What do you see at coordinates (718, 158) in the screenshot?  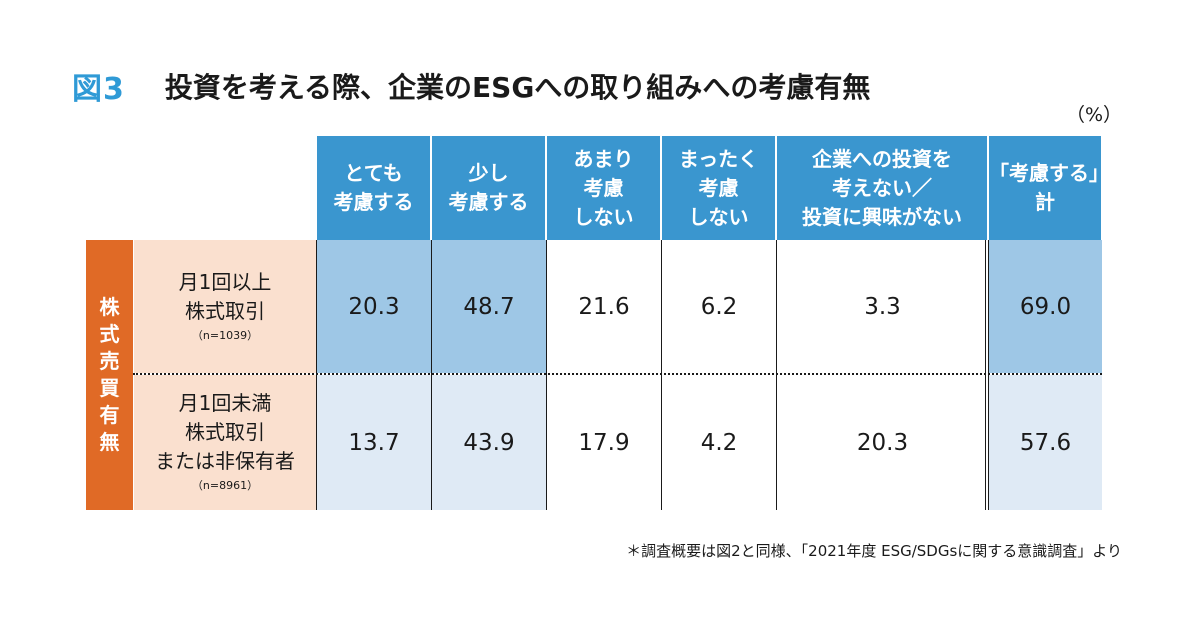 I see `column-header-line: まったく` at bounding box center [718, 158].